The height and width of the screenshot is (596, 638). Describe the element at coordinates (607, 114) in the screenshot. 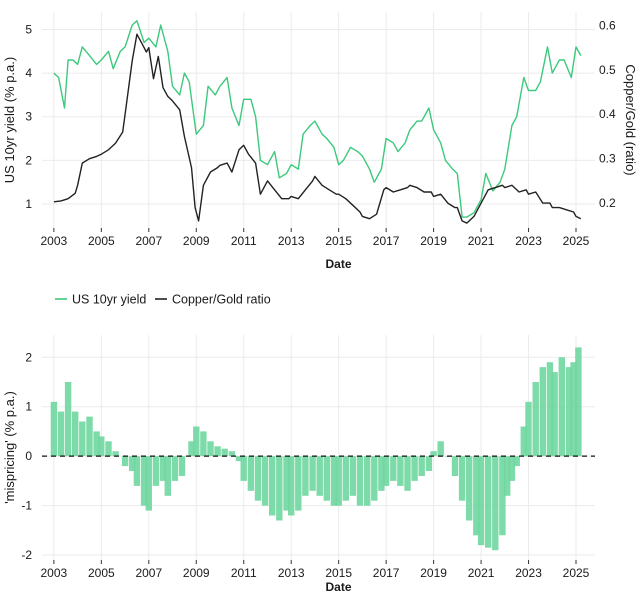

I see `top-right-tick-label: 0.4` at that location.